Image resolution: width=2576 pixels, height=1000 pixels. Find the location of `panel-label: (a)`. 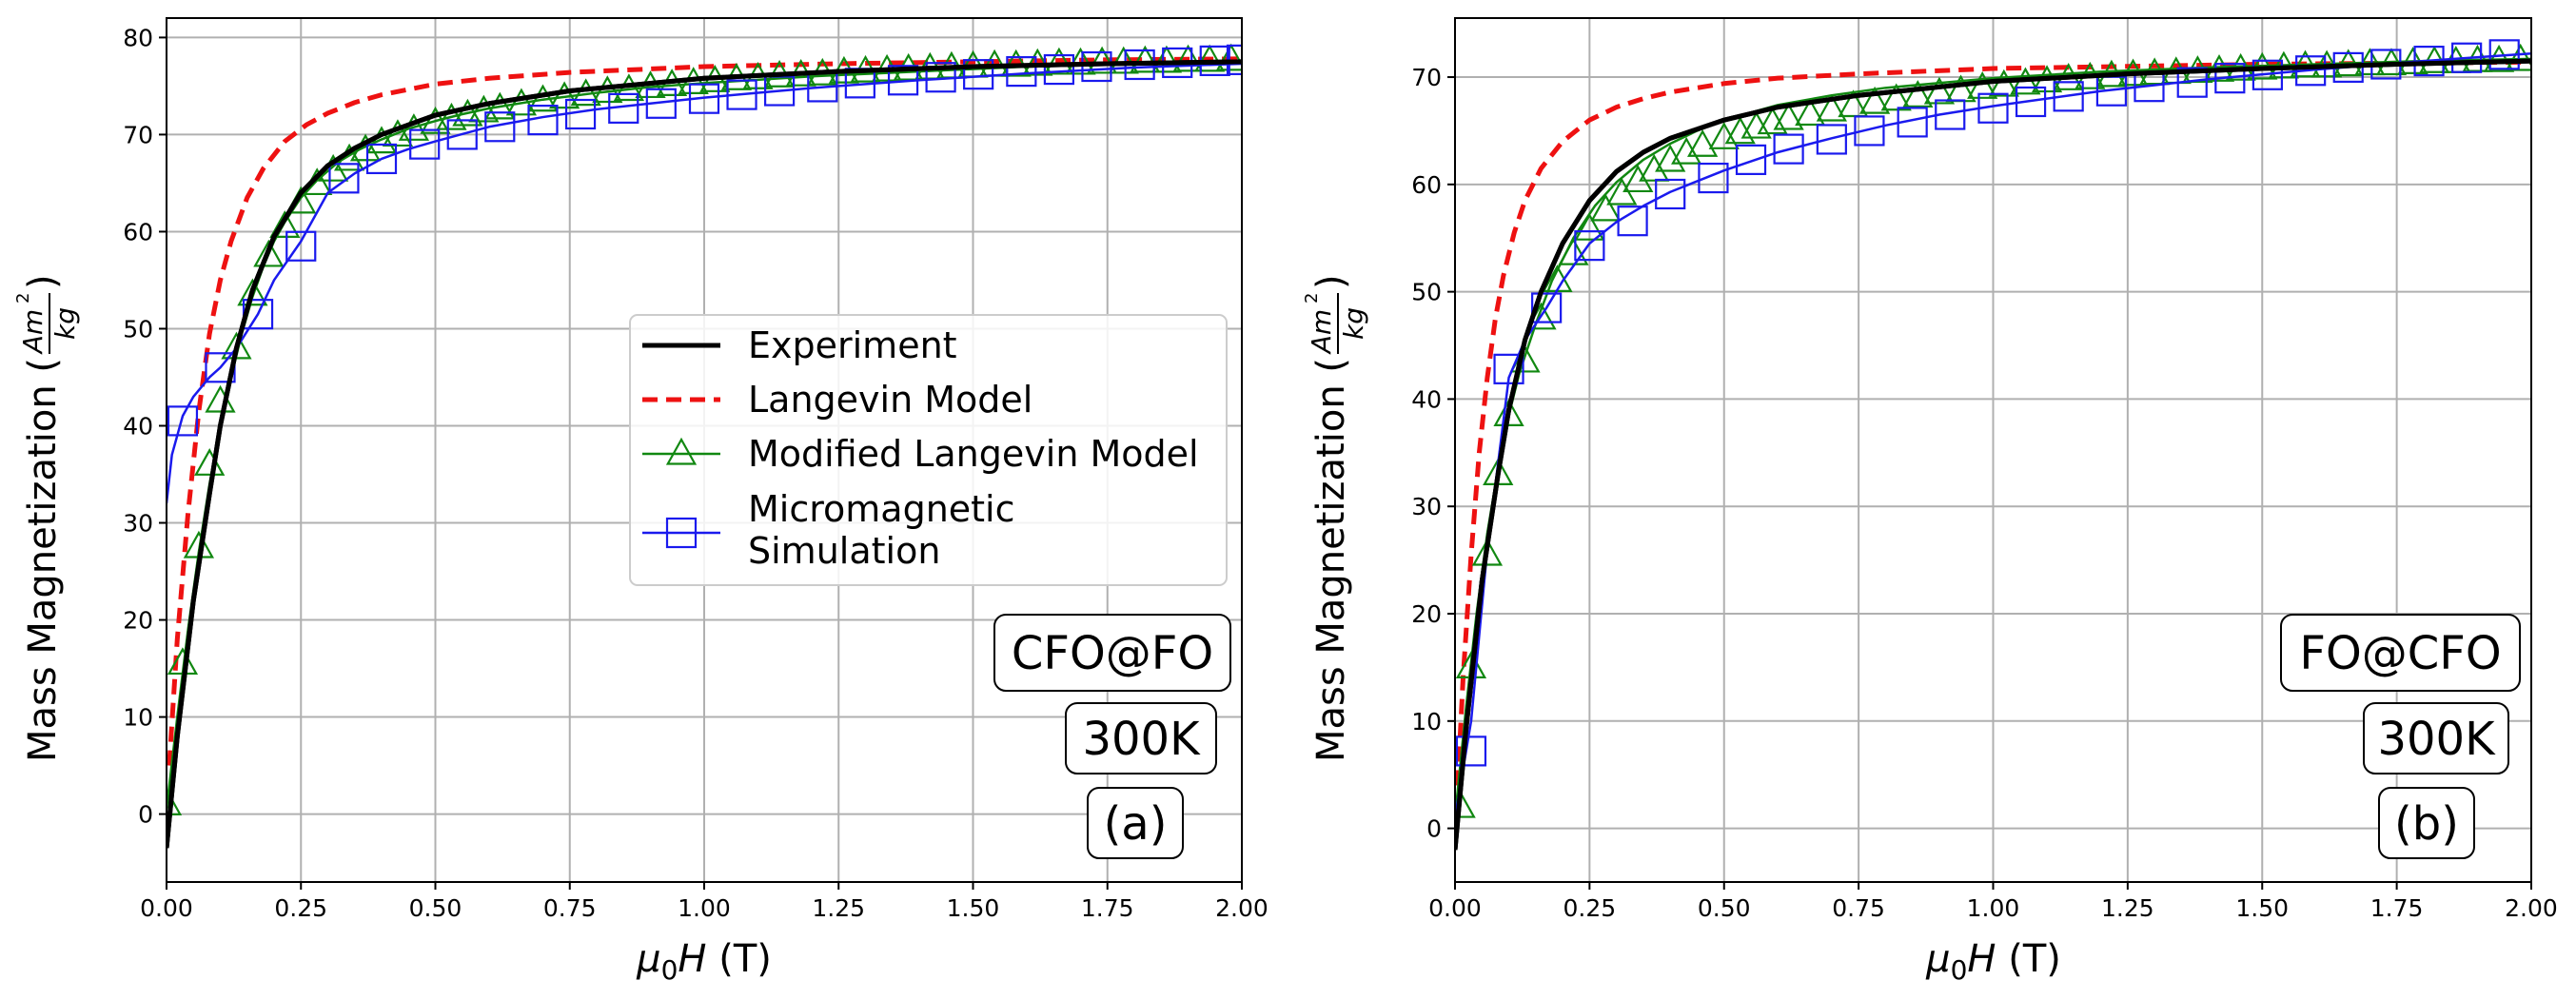

panel-label: (a) is located at coordinates (1136, 824).